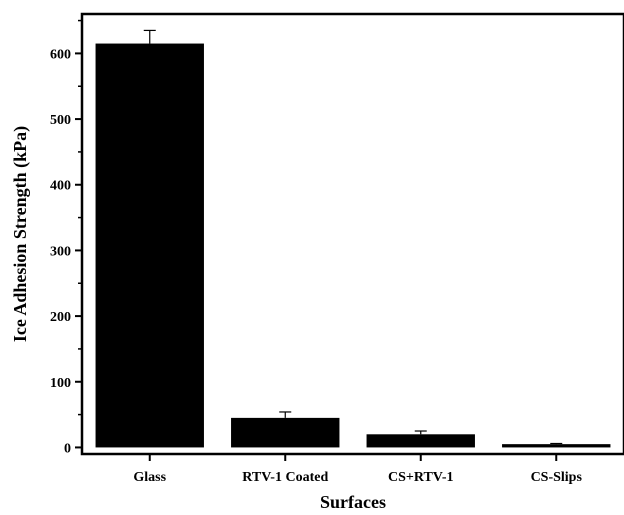 The height and width of the screenshot is (515, 624). Describe the element at coordinates (353, 502) in the screenshot. I see `x-axis-title: Surfaces` at that location.